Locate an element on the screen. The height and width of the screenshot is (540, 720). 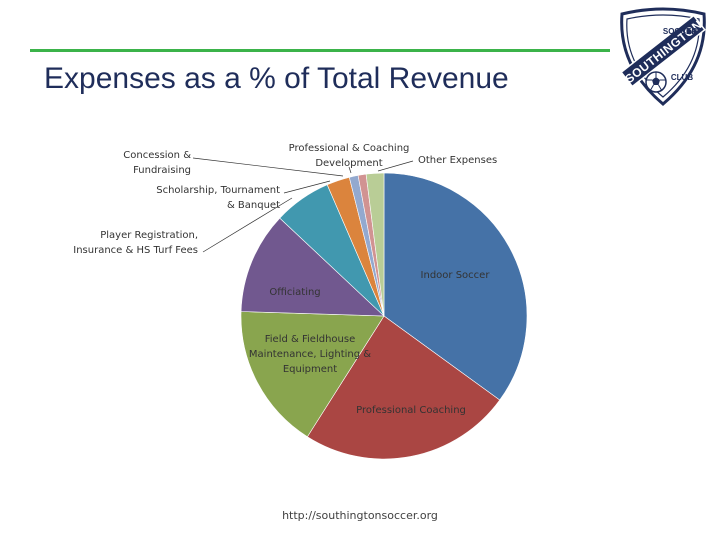
club-logo: SOUTHINGTON SOCCER CLUB is located at coordinates (663, 56).